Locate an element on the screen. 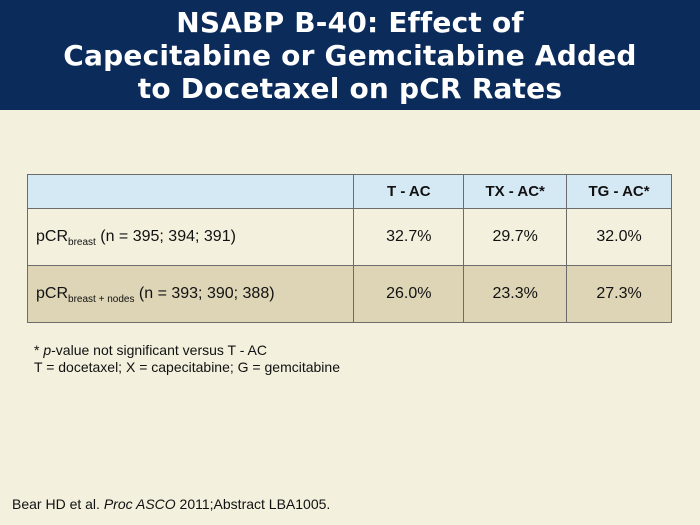 This screenshot has height=525, width=700. cell-tx-ac: 29.7% is located at coordinates (515, 237).